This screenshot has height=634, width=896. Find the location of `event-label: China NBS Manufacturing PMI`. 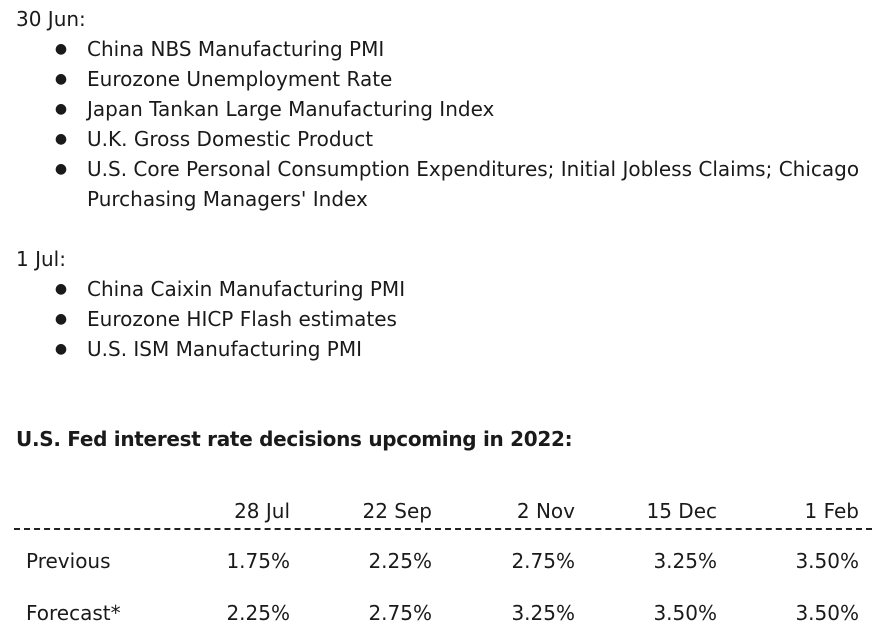

event-label: China NBS Manufacturing PMI is located at coordinates (236, 49).